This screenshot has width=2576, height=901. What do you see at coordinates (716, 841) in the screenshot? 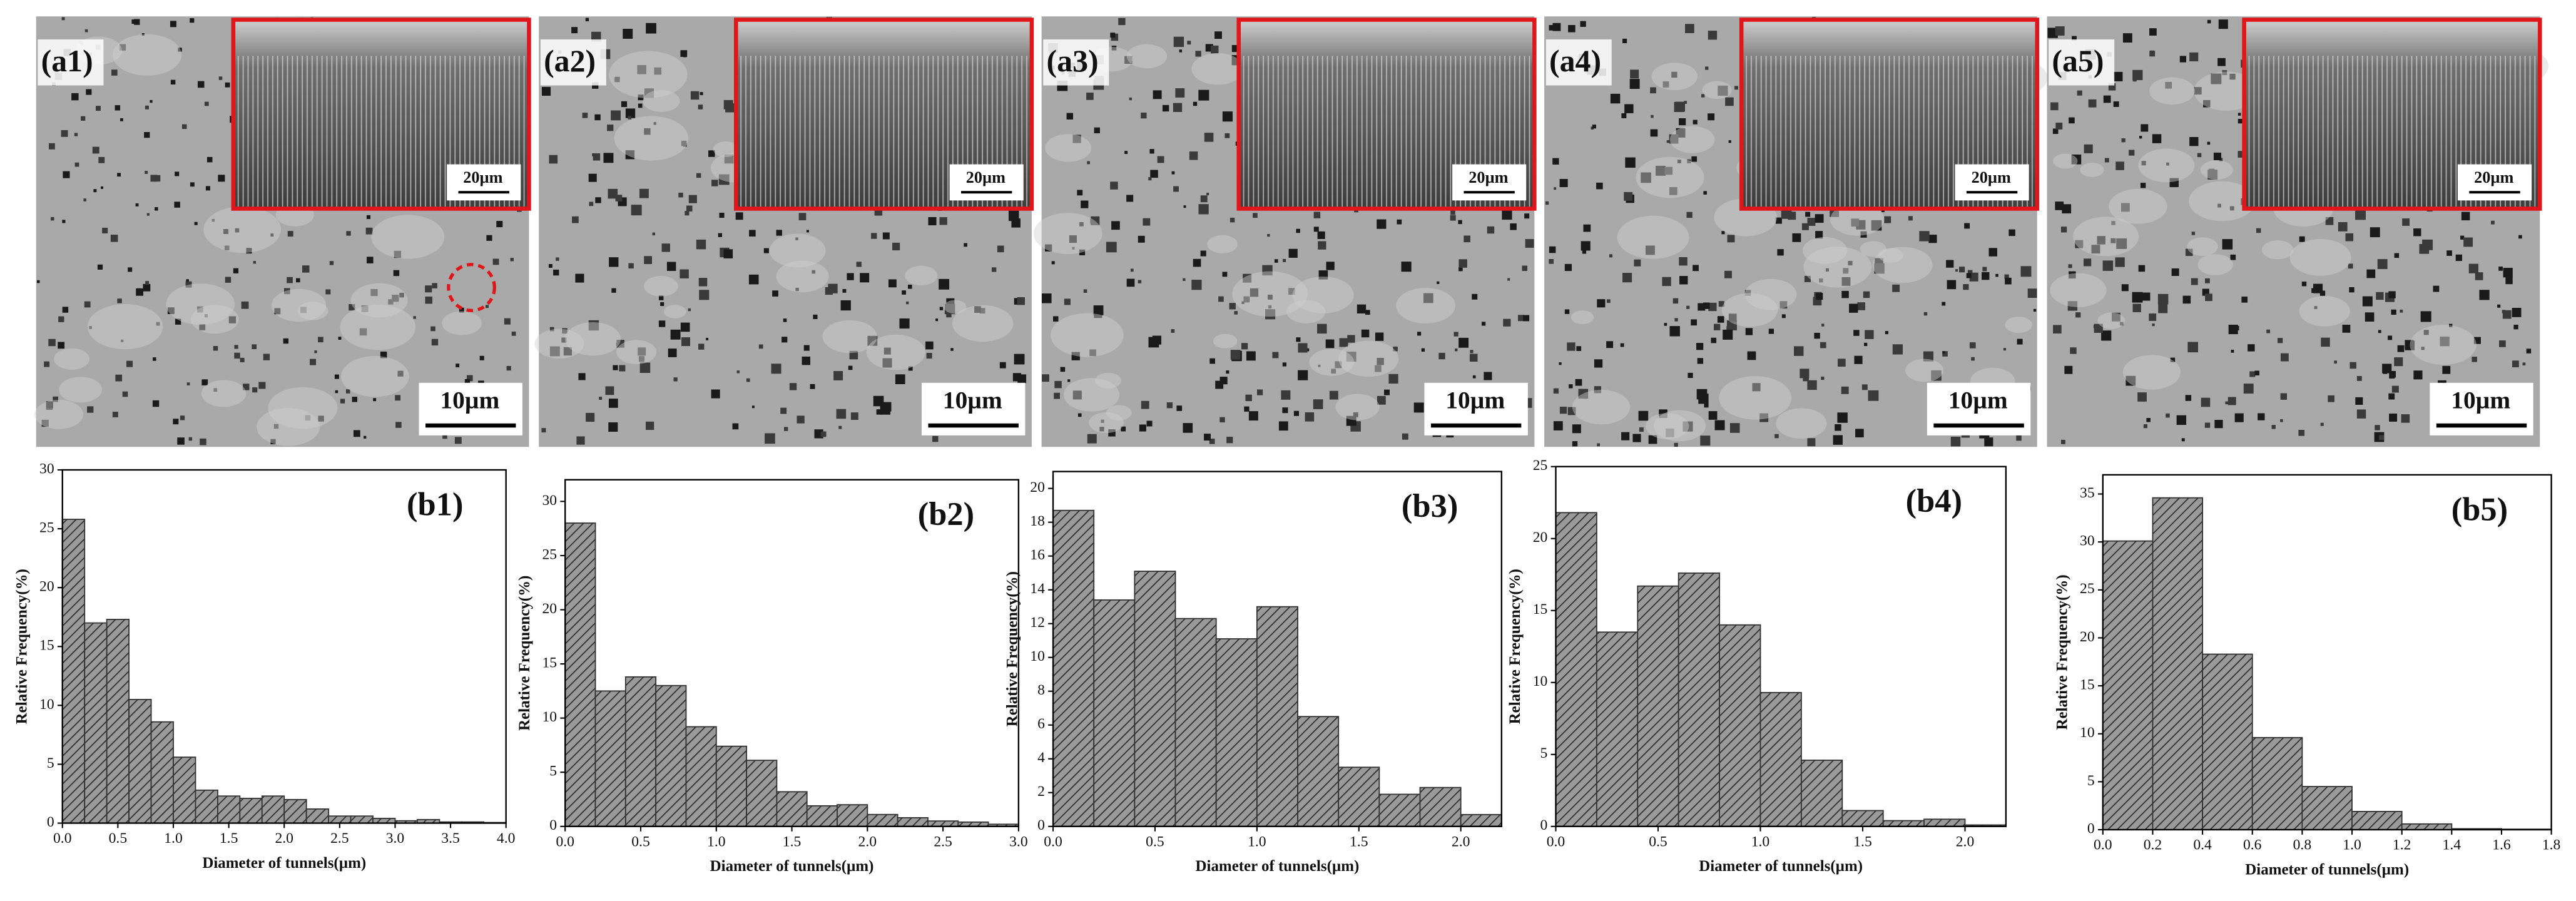
I see `x-tick-label: 1.0` at bounding box center [716, 841].